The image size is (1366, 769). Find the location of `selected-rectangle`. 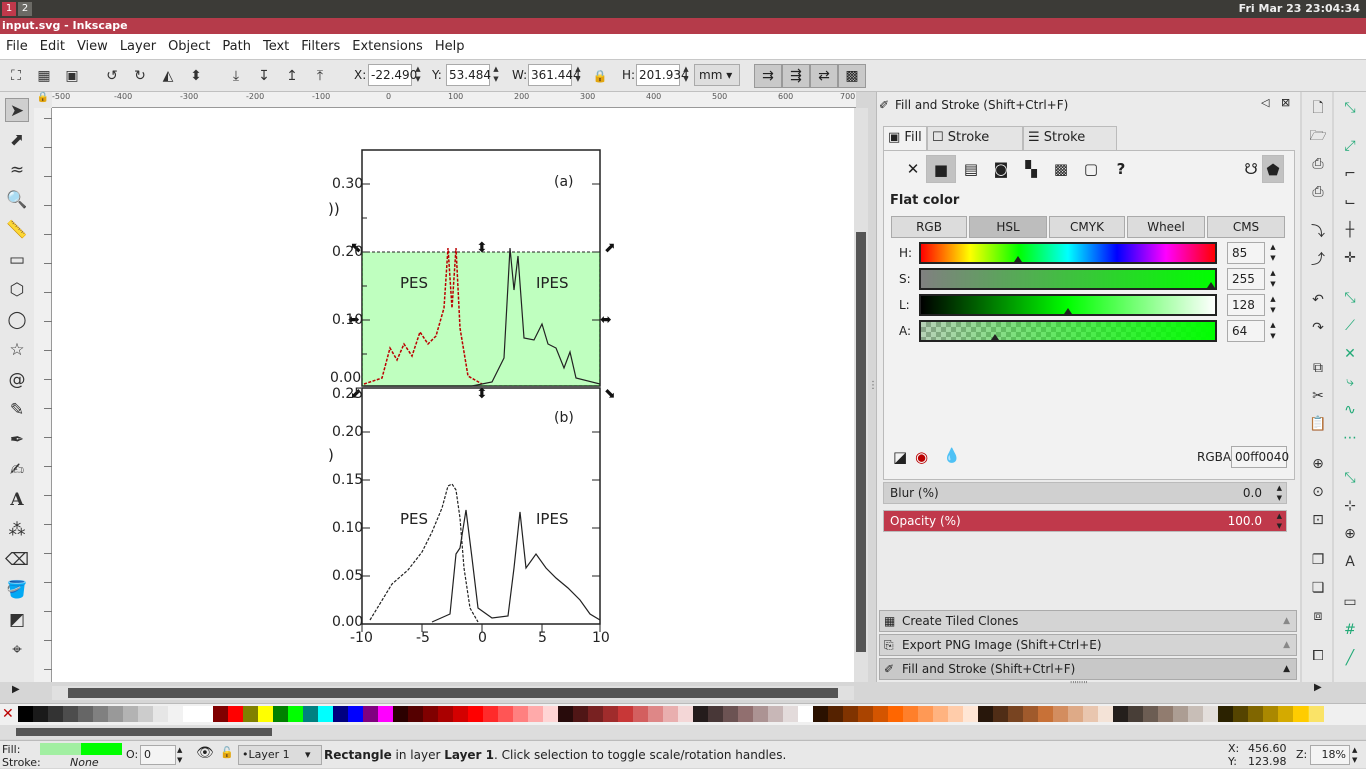

selected-rectangle is located at coordinates (481, 319).